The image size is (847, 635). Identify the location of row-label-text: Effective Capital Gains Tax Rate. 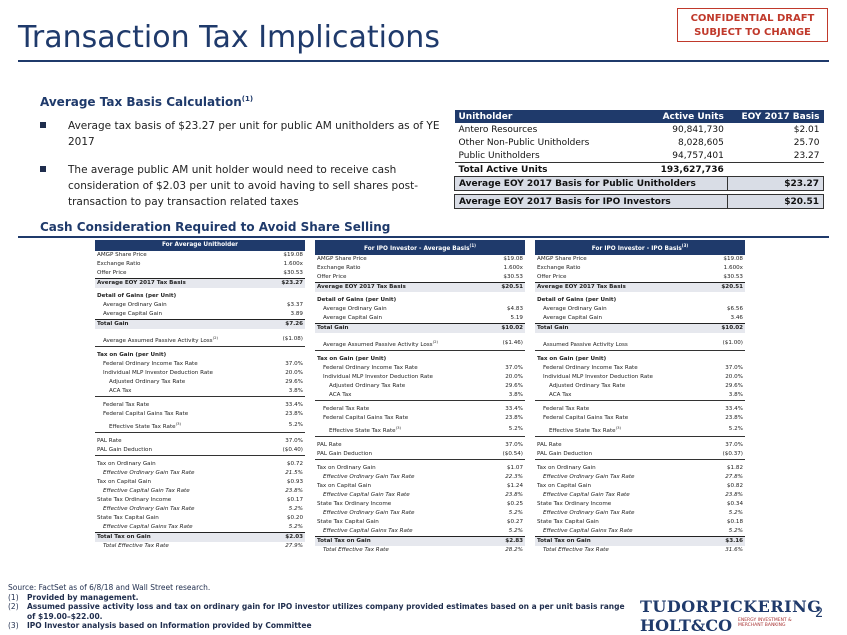
(148, 526).